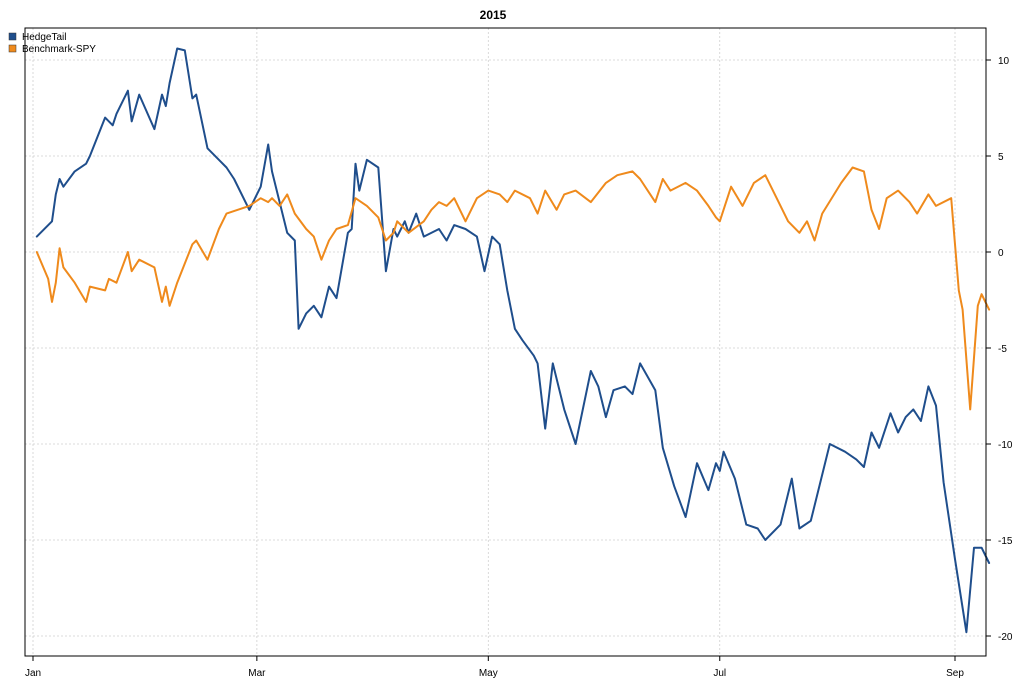 This screenshot has width=1024, height=683. I want to click on y-tick-label: -10, so click(1005, 445).